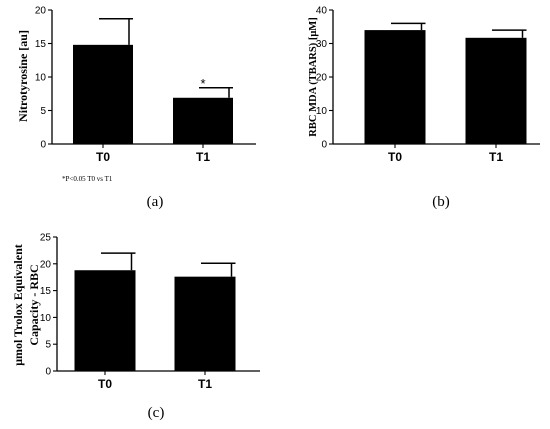 The image size is (550, 429). I want to click on panel-c-ylabel-line-1: μmol Trolox Equivalent, so click(18, 305).